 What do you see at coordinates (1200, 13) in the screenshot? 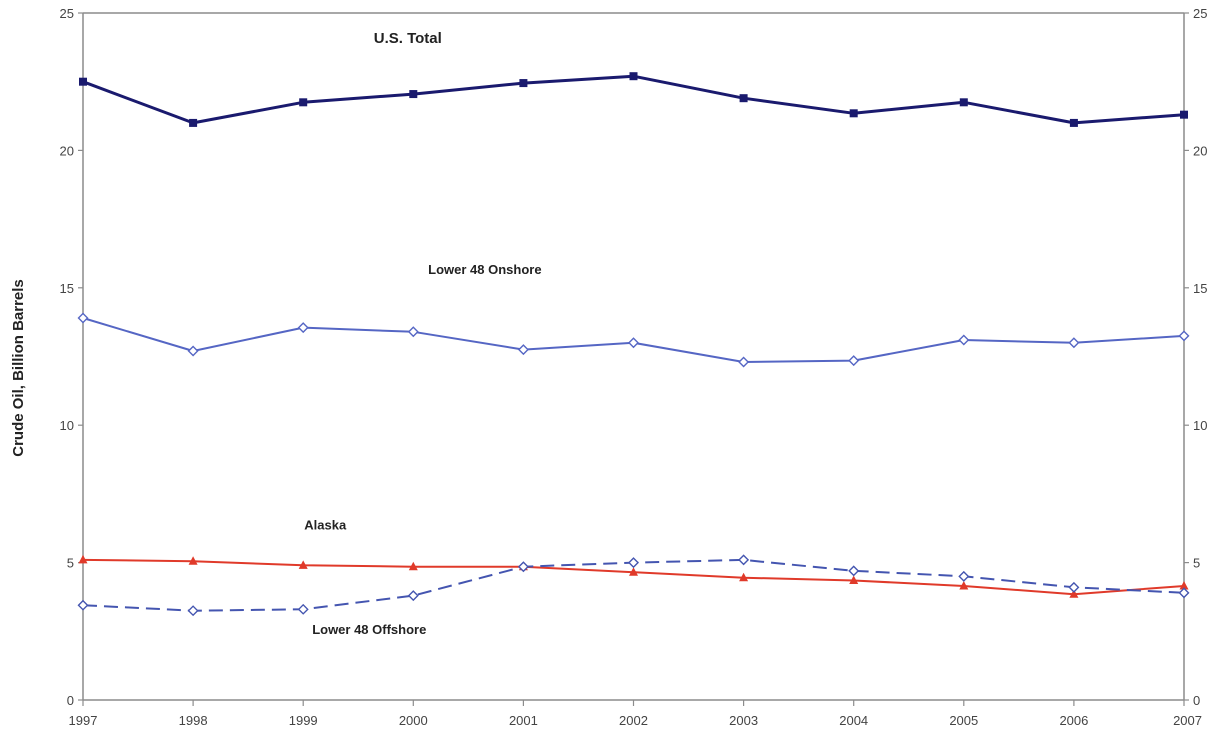
I see `y-tick-label-right: 25` at bounding box center [1200, 13].